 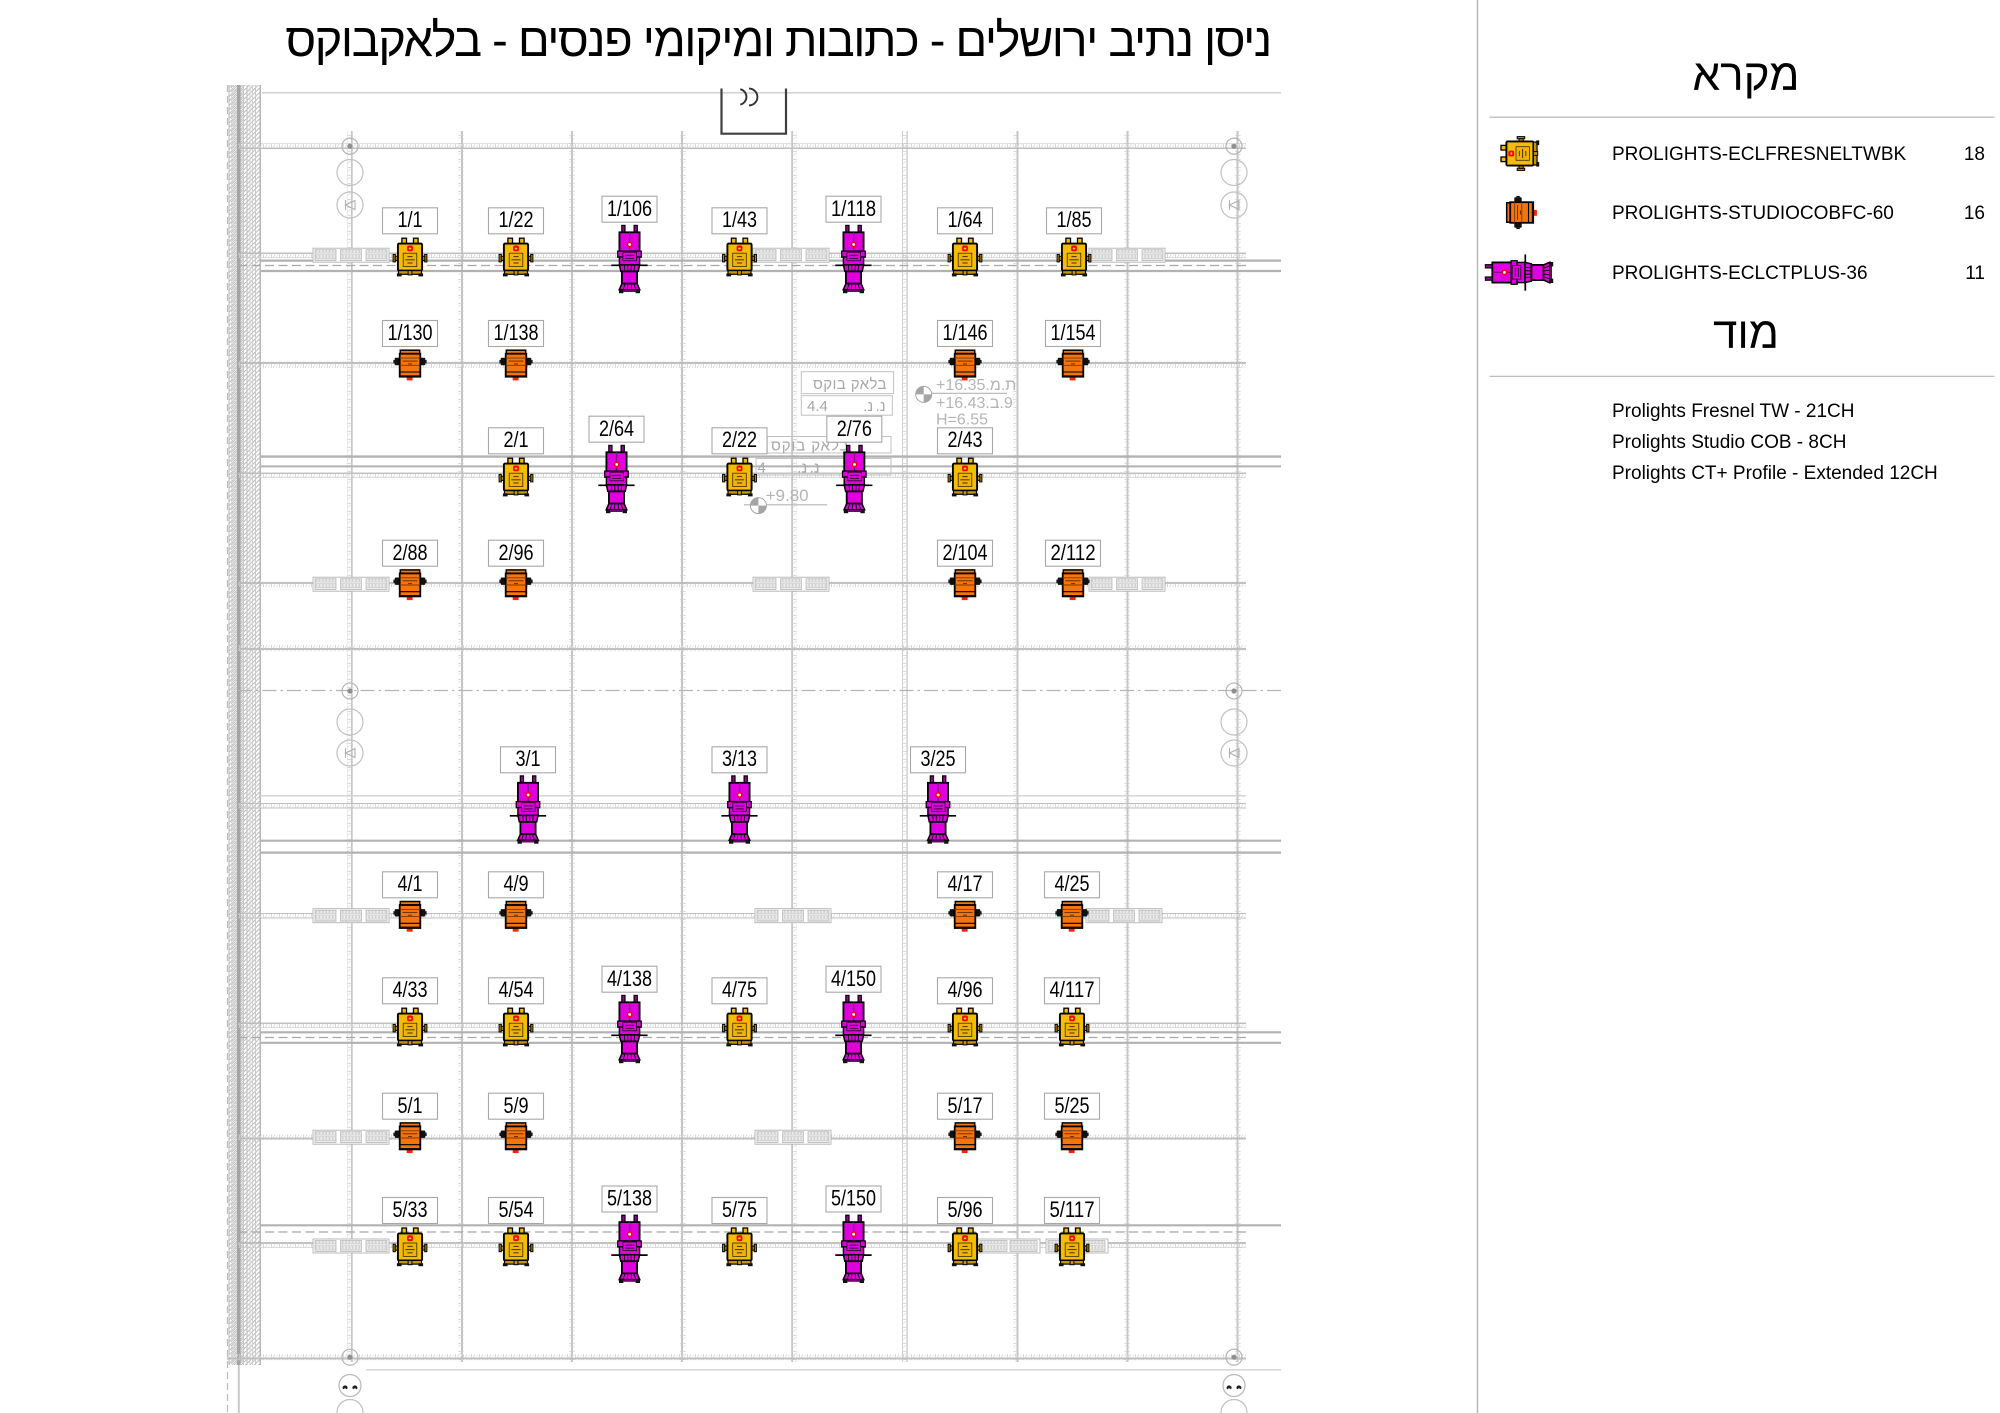 What do you see at coordinates (739, 439) in the screenshot?
I see `svg-text: 2/22` at bounding box center [739, 439].